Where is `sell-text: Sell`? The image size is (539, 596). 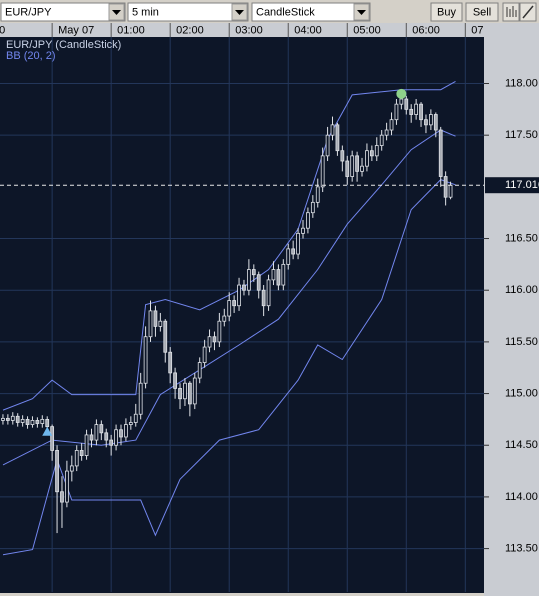
sell-text: Sell is located at coordinates (482, 12).